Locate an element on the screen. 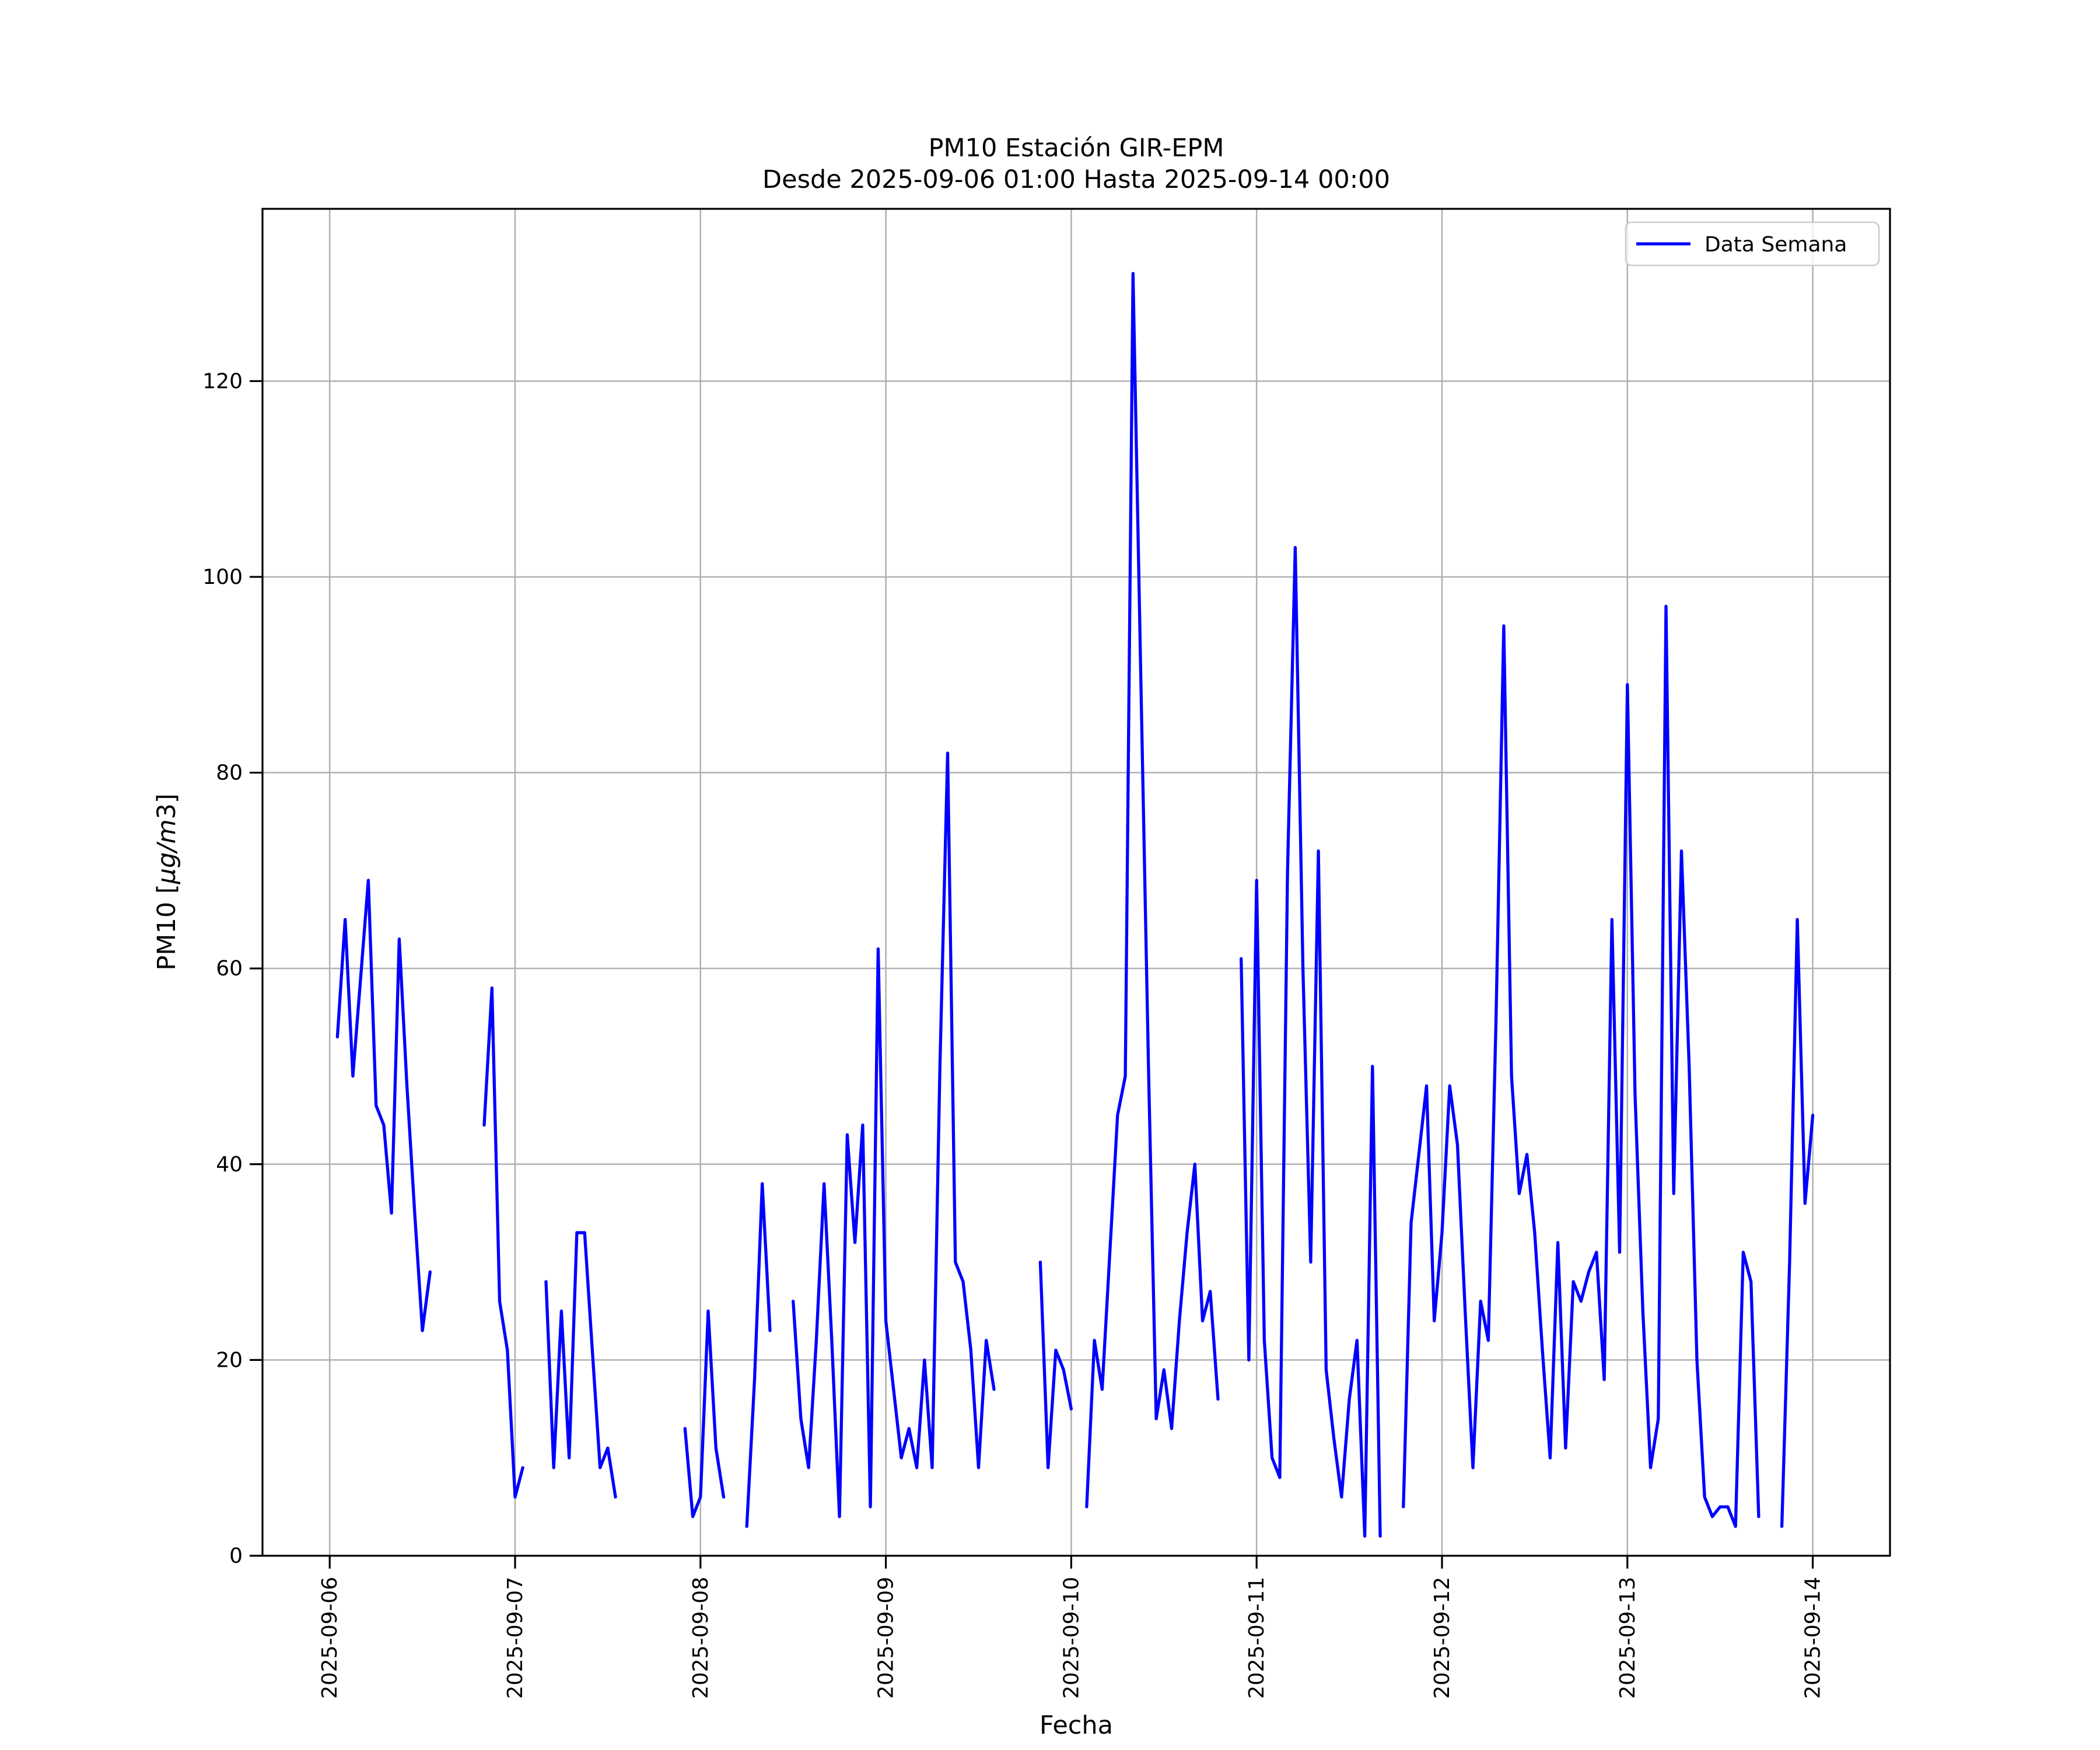 Image resolution: width=2100 pixels, height=1750 pixels. x-tick-label: 2025-09-08 is located at coordinates (701, 1638).